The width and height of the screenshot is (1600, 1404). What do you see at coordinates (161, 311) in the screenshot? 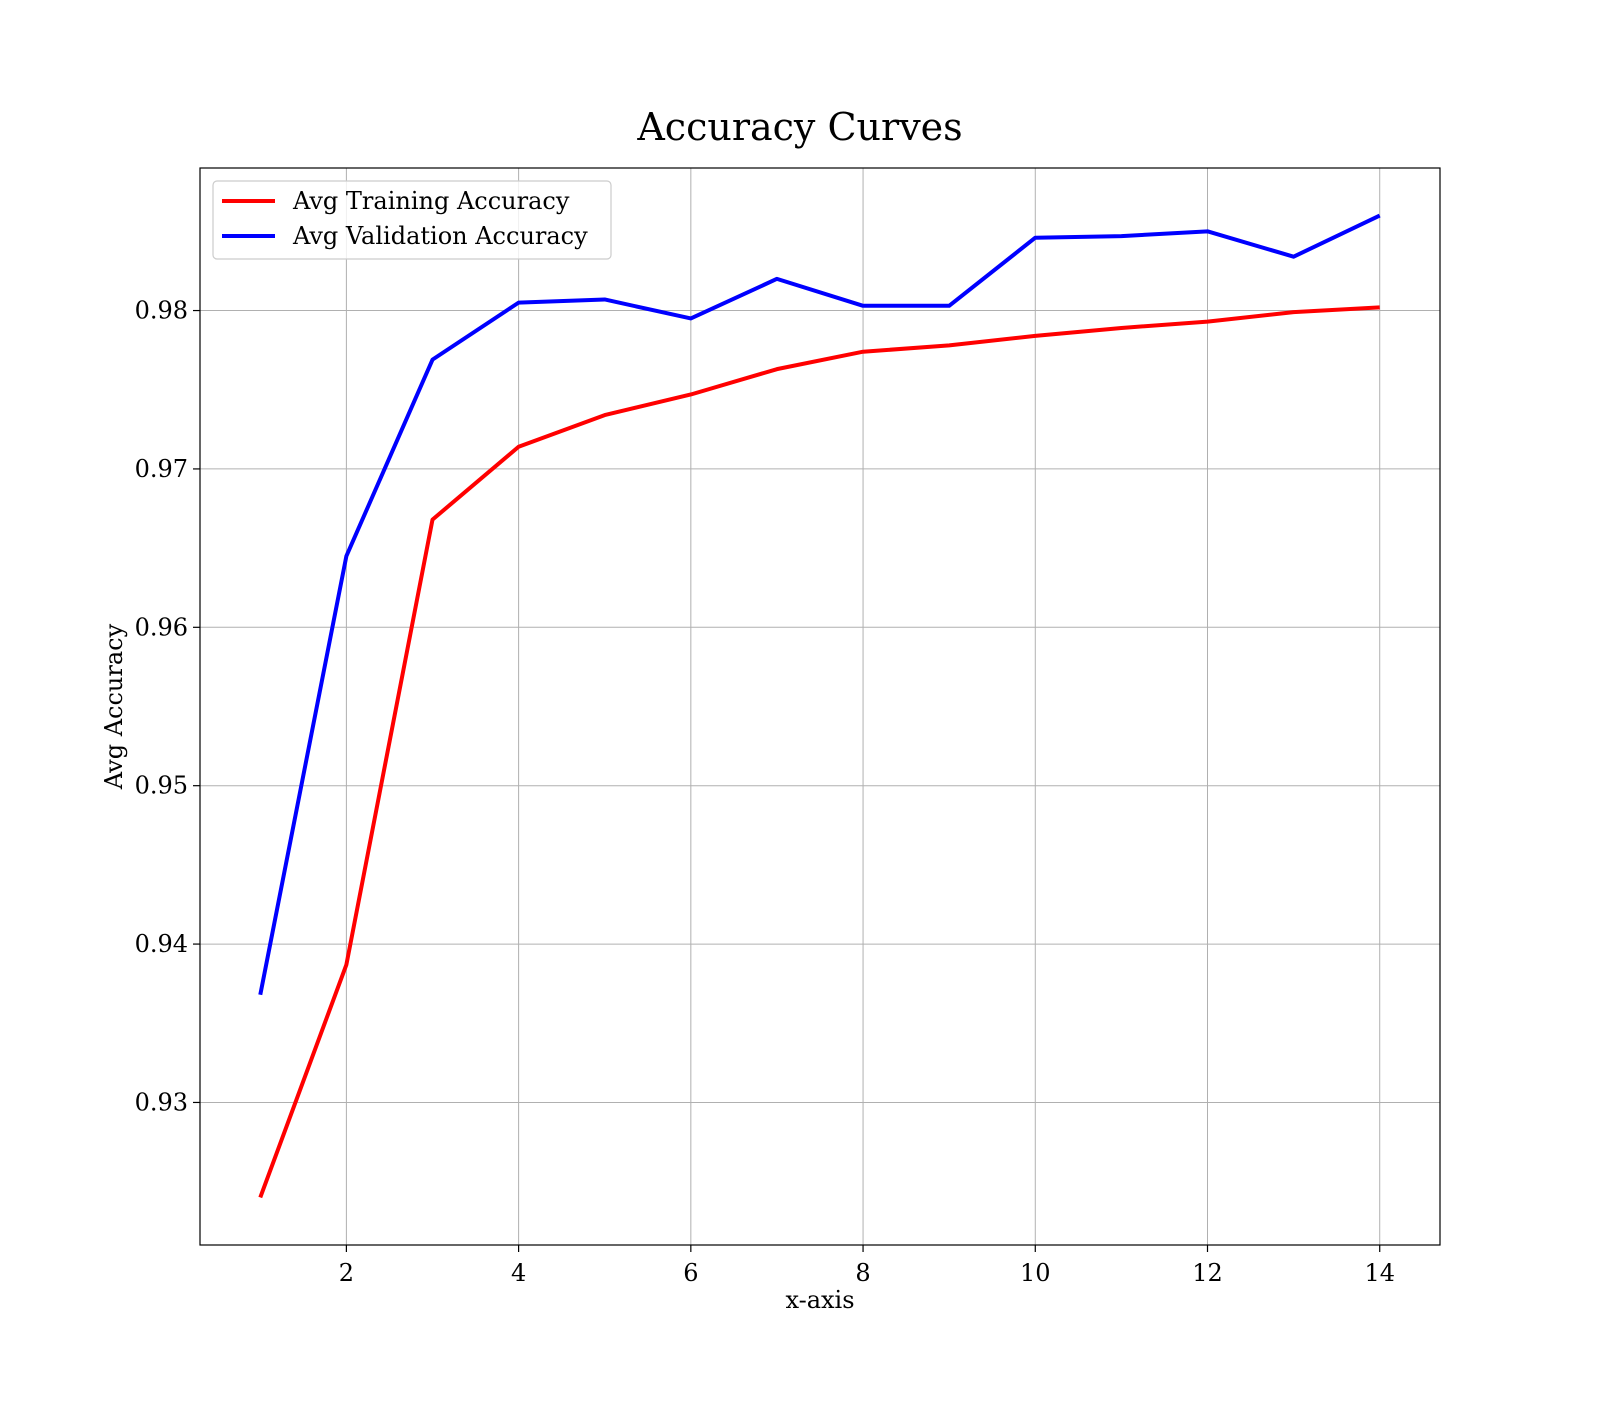
I see `y-tick-label: 0.98` at bounding box center [161, 311].